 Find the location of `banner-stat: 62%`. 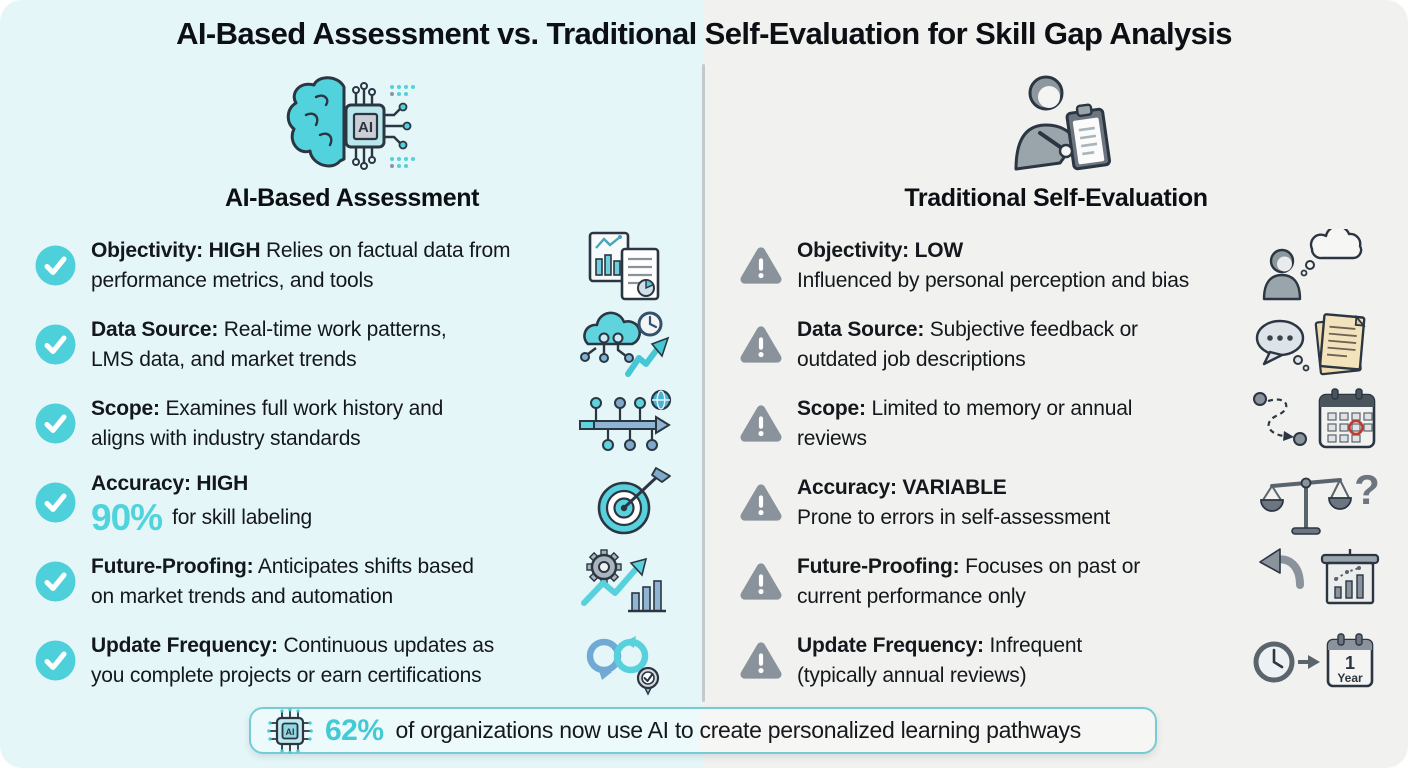

banner-stat: 62% is located at coordinates (354, 730).